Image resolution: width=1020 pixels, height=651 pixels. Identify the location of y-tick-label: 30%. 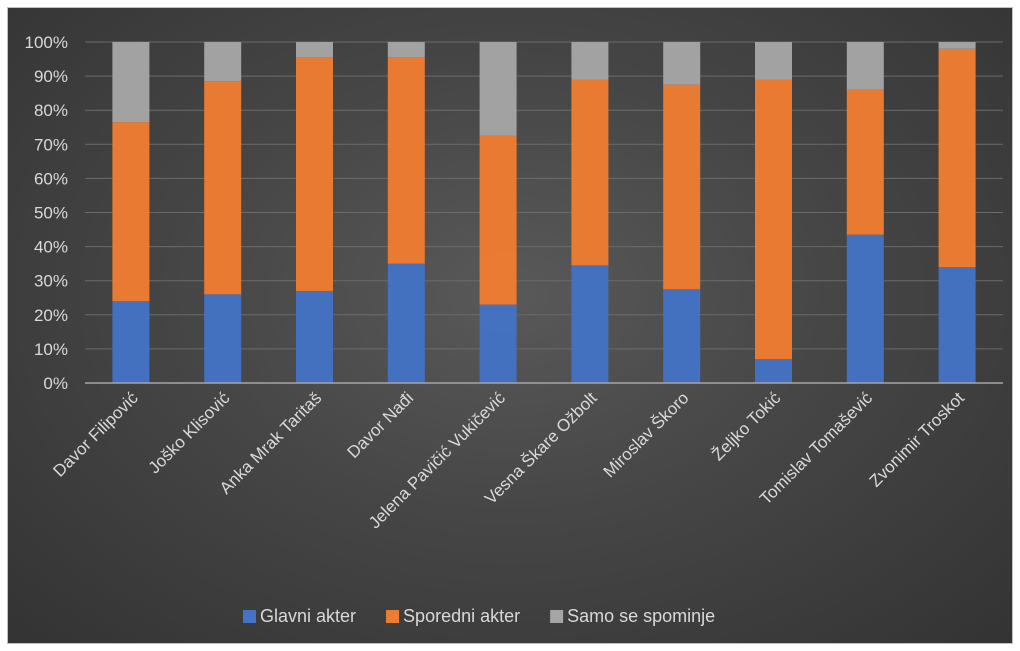
(51, 281).